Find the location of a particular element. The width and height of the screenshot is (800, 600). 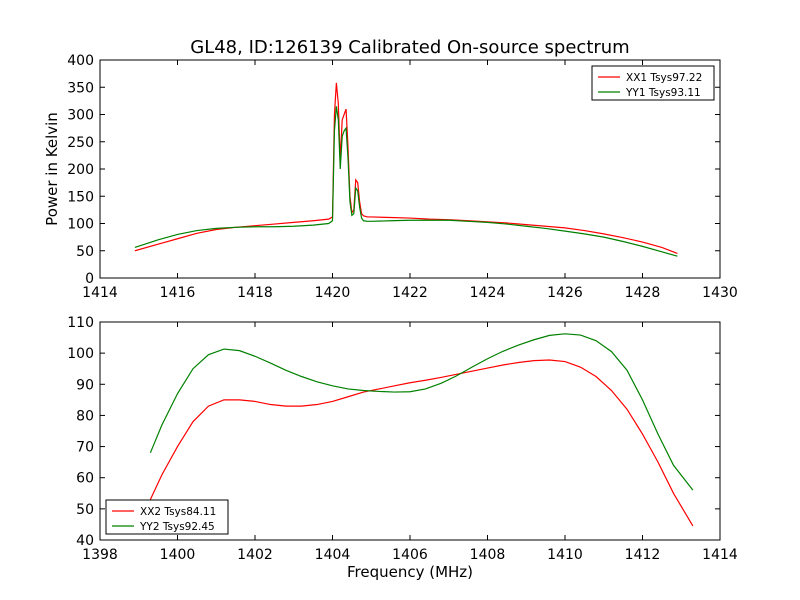

x-axis-label-2: Frequency (MHz) is located at coordinates (410, 572).